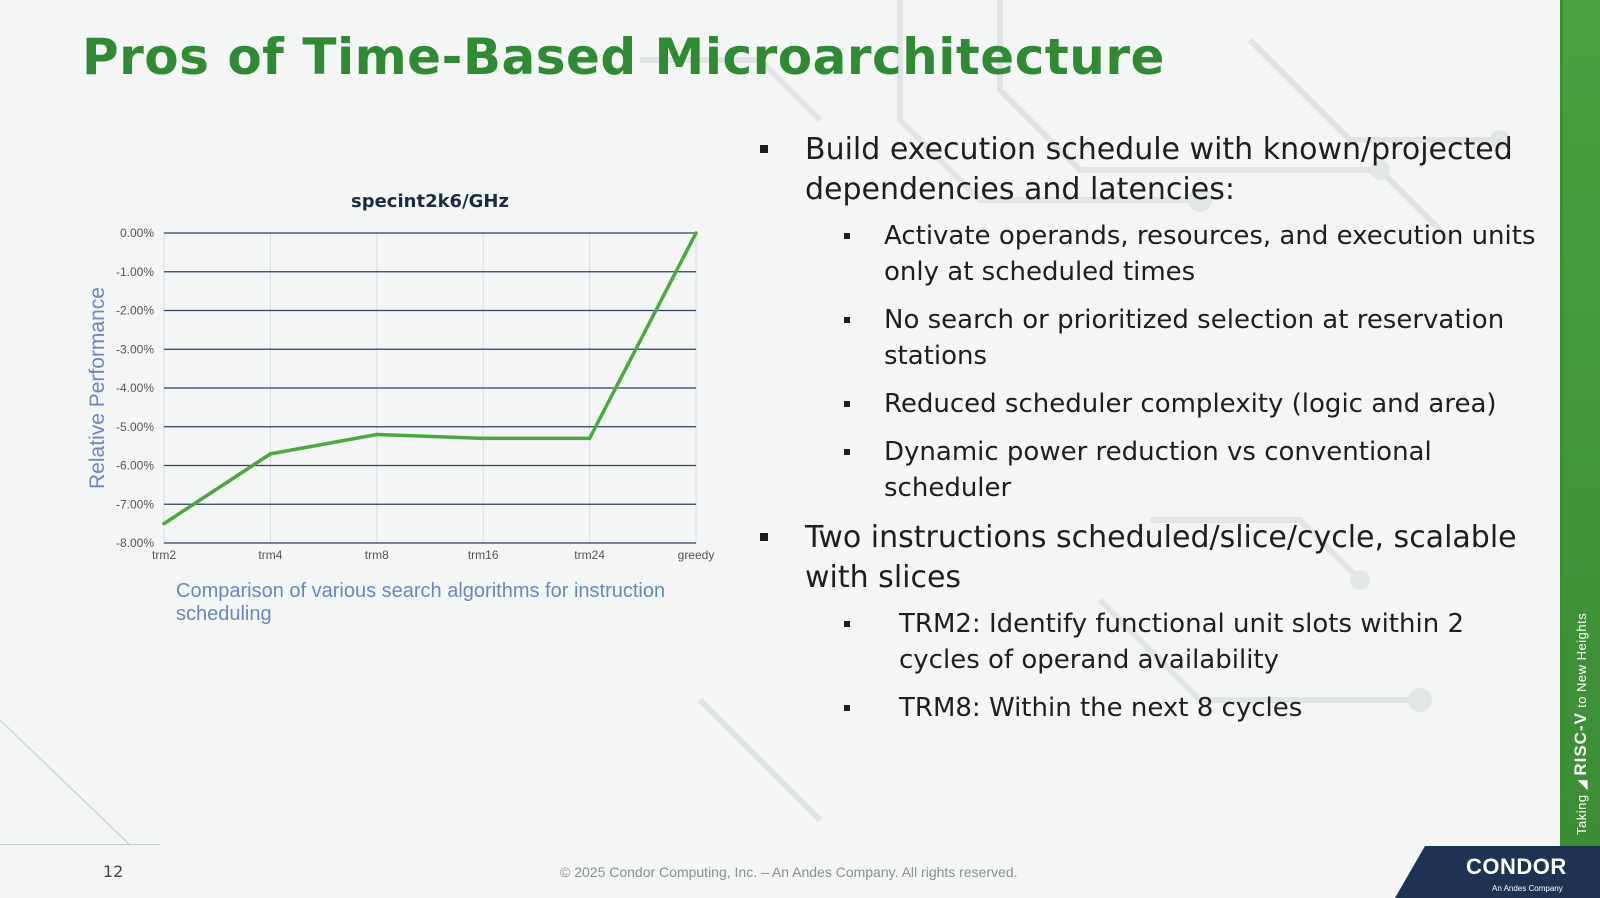  I want to click on decorative-diagonal, so click(65, 782).